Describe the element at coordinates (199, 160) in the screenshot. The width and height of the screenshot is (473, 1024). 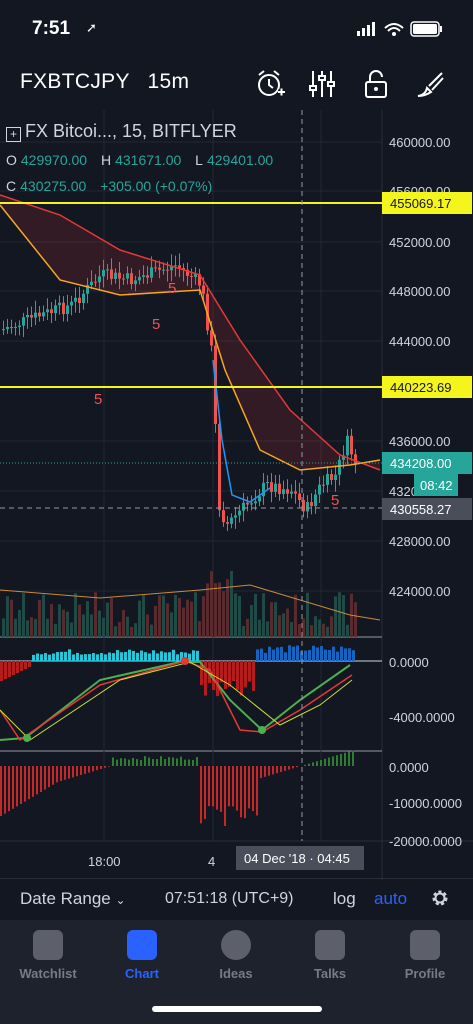
I see `l-label: L` at that location.